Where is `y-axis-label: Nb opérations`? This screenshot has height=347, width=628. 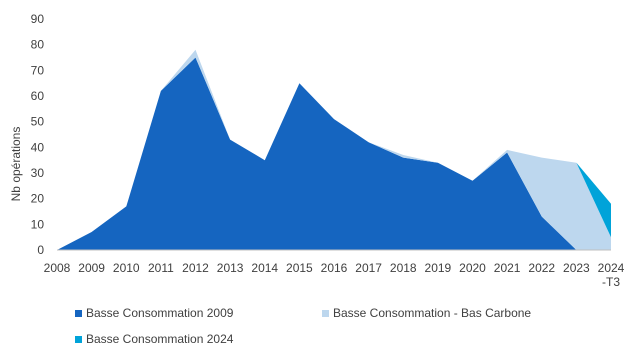
y-axis-label: Nb opérations is located at coordinates (16, 164).